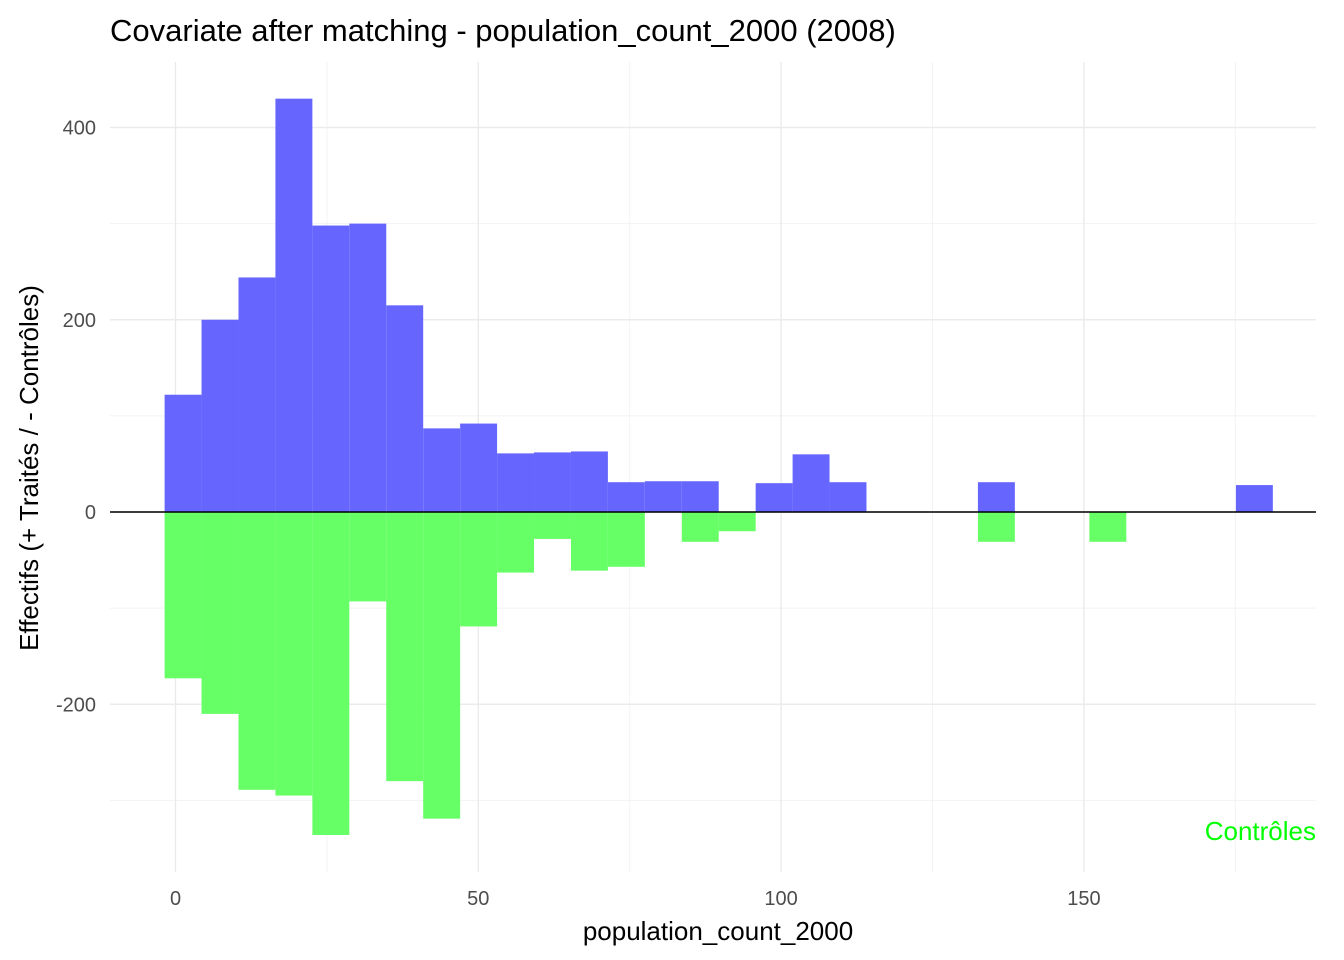  What do you see at coordinates (175, 899) in the screenshot?
I see `x-tick-label: 0` at bounding box center [175, 899].